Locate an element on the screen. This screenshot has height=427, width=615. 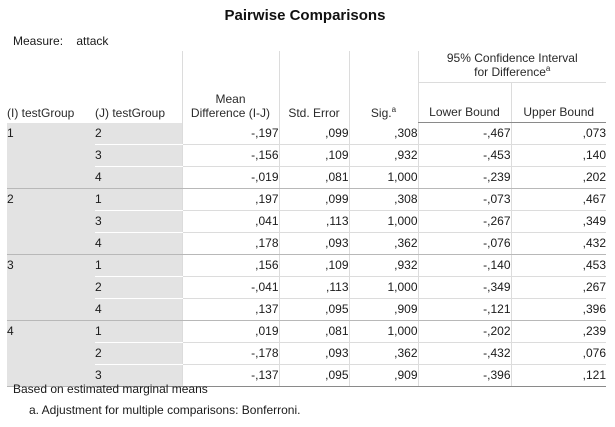
table-row: 3 -,137,095,909 -,396,121 is located at coordinates (306, 375).